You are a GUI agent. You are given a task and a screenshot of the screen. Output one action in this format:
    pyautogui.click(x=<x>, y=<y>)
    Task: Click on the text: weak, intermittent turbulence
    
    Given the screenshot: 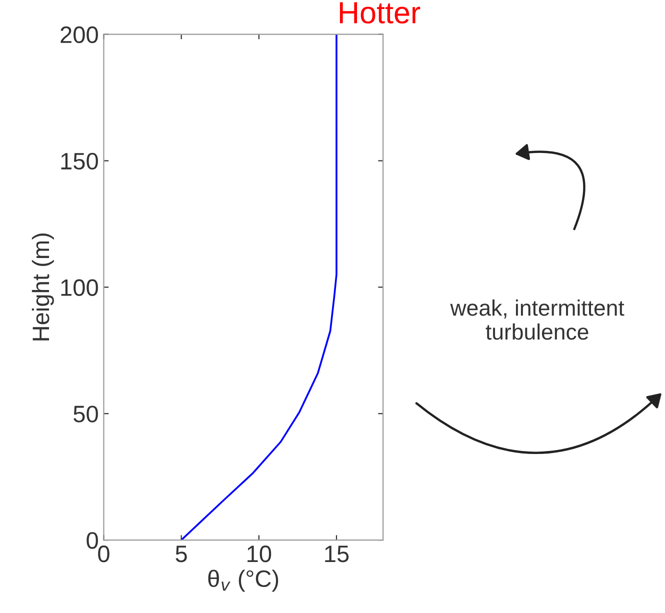 What is the action you would take?
    pyautogui.click(x=537, y=320)
    